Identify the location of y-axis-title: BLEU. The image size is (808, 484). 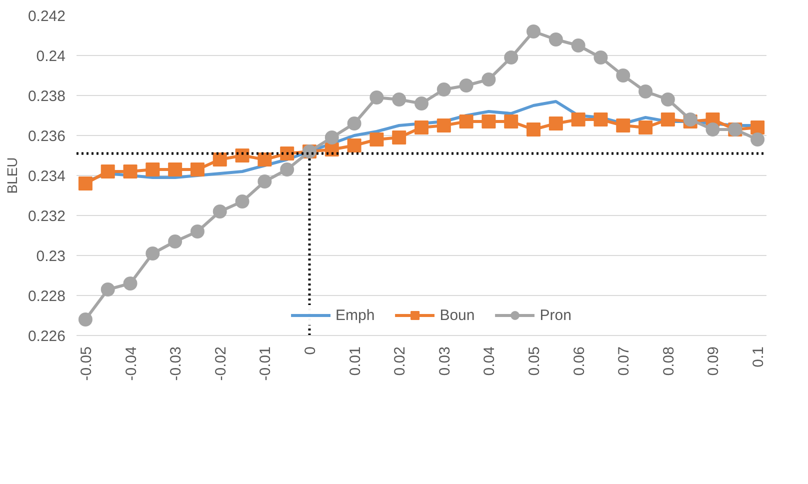
(12, 175).